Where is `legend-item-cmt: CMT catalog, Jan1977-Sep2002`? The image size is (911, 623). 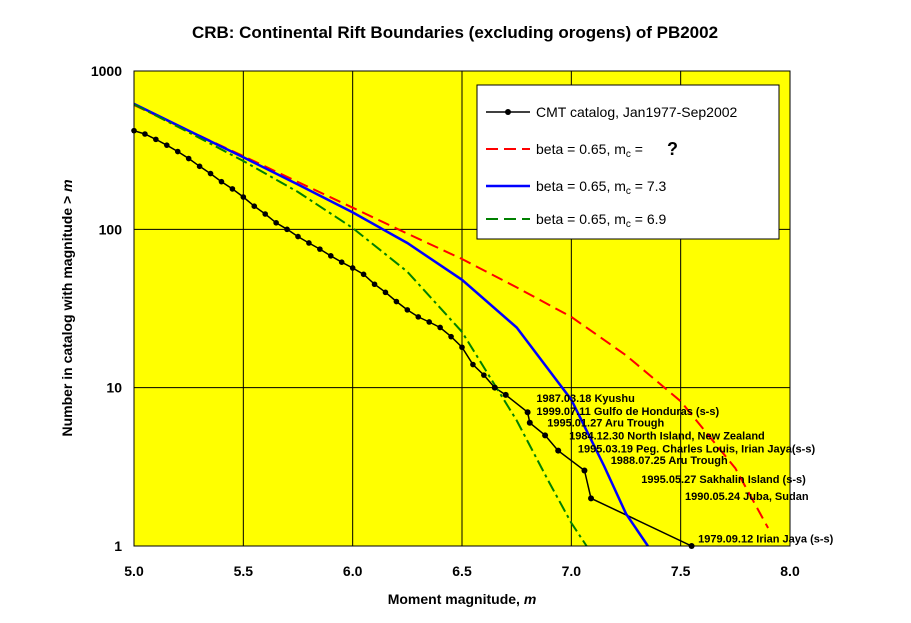 legend-item-cmt: CMT catalog, Jan1977-Sep2002 is located at coordinates (612, 112).